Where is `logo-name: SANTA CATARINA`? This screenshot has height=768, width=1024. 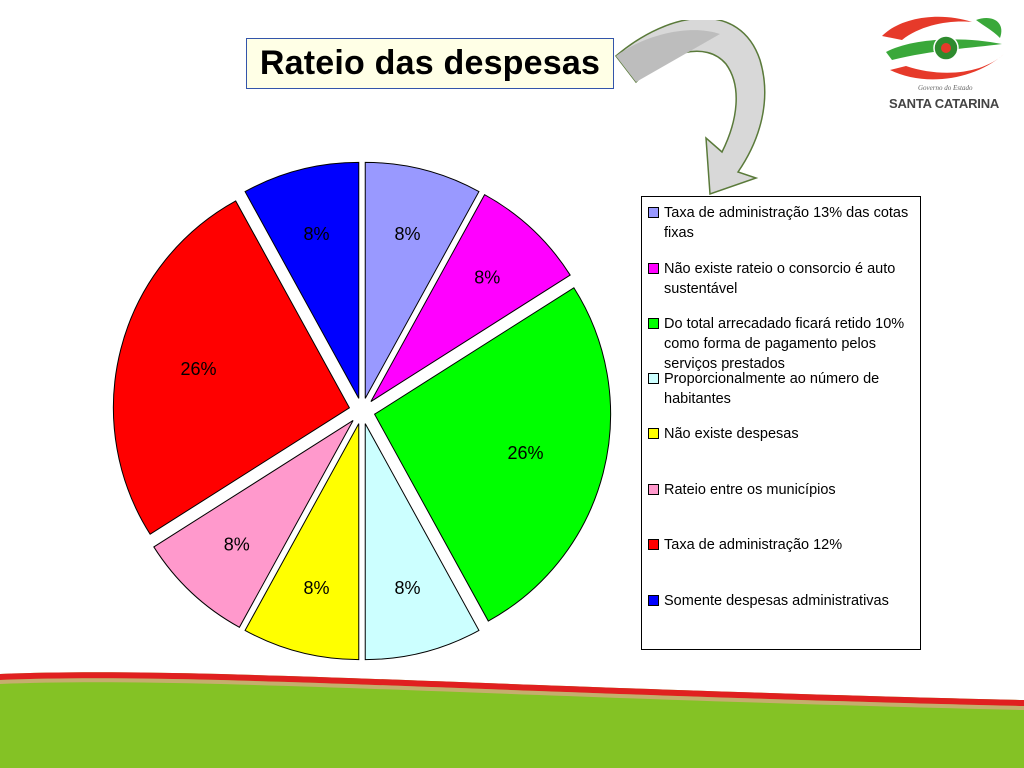 logo-name: SANTA CATARINA is located at coordinates (944, 103).